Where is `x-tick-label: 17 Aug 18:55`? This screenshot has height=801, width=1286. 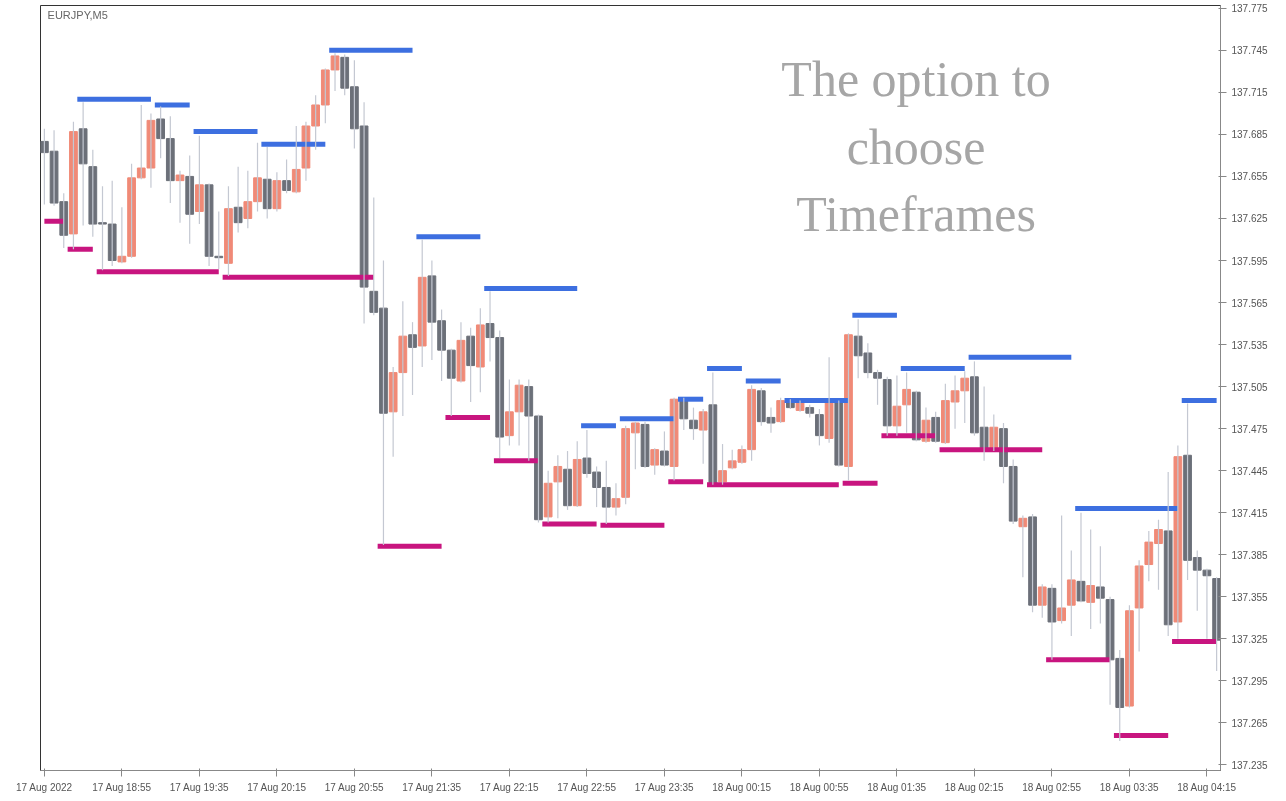 x-tick-label: 17 Aug 18:55 is located at coordinates (122, 787).